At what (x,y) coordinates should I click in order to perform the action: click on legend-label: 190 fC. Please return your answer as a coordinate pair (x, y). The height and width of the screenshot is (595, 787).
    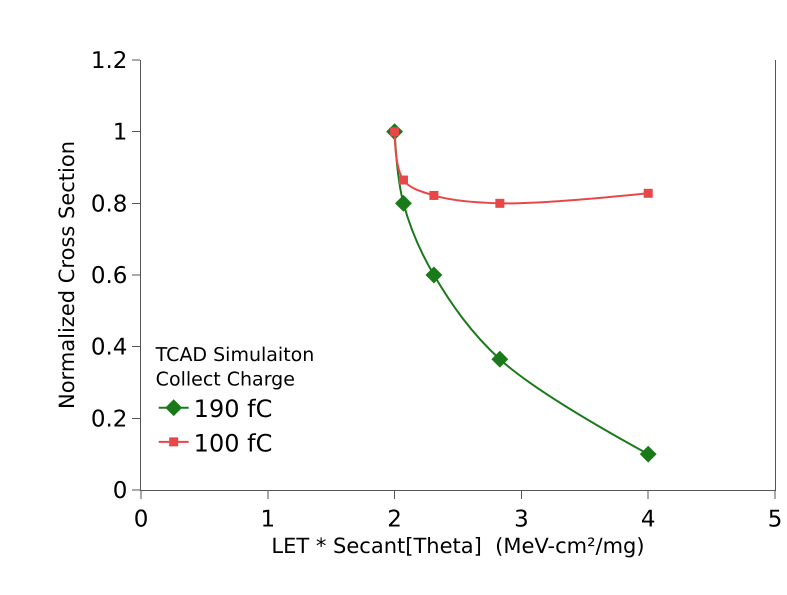
    Looking at the image, I should click on (233, 409).